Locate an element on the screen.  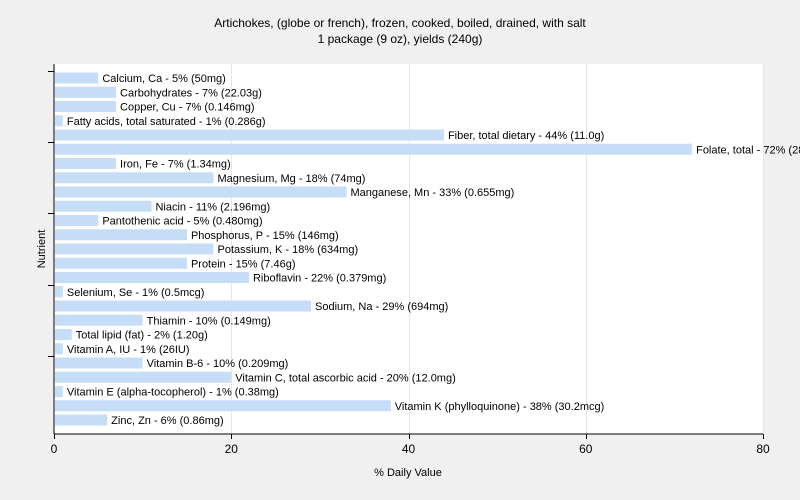
chart-subtitle: 1 package (9 oz), yields (240g) is located at coordinates (400, 39).